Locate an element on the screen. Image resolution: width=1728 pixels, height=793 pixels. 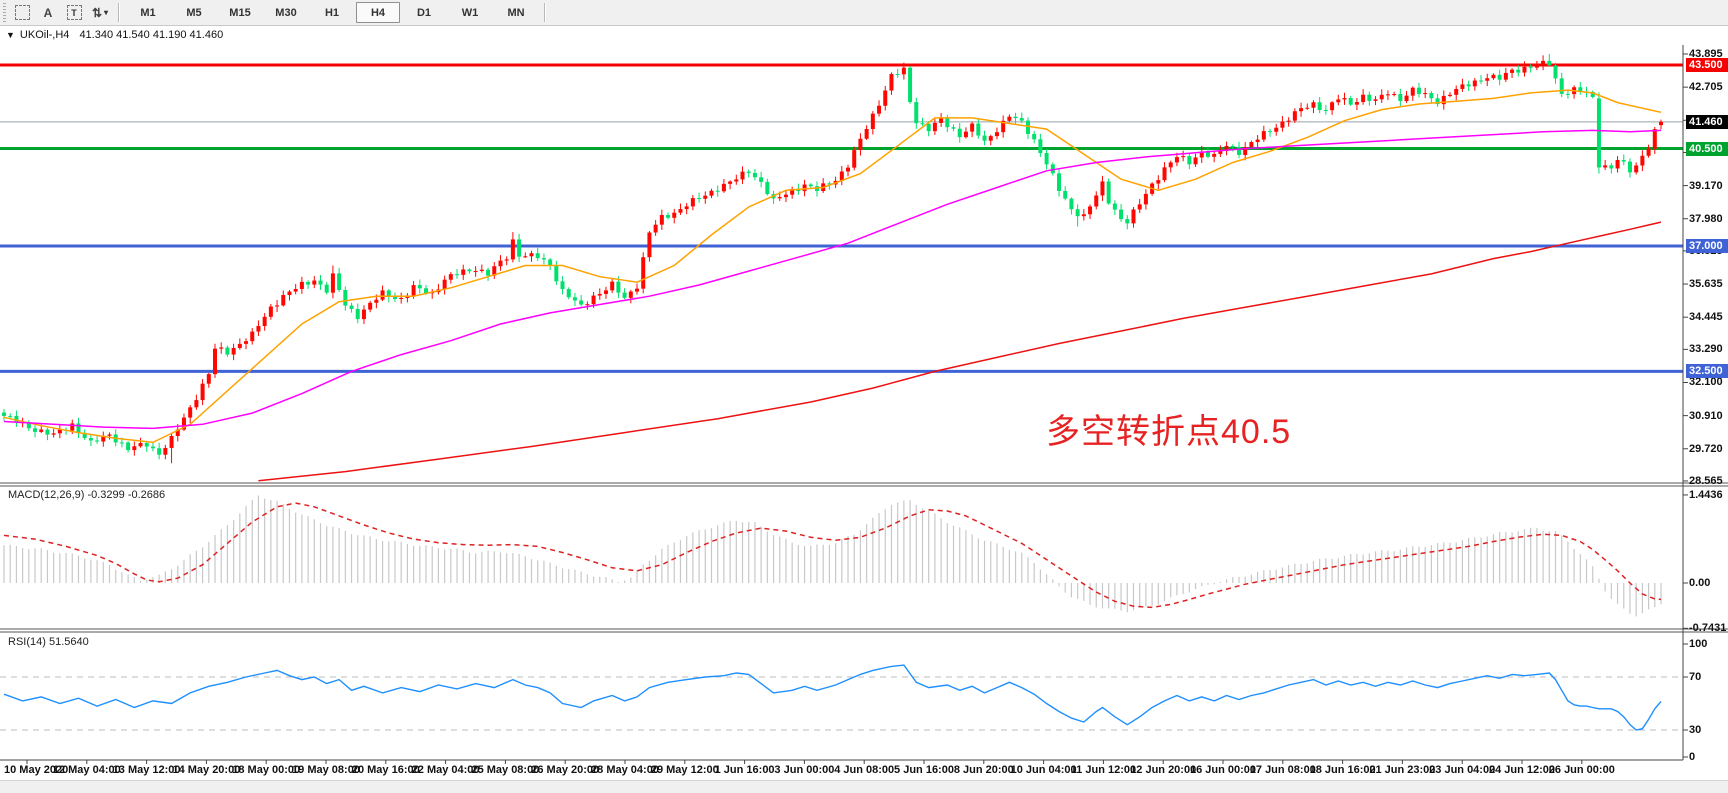
current-price-badge: 41.460 is located at coordinates (1707, 121).